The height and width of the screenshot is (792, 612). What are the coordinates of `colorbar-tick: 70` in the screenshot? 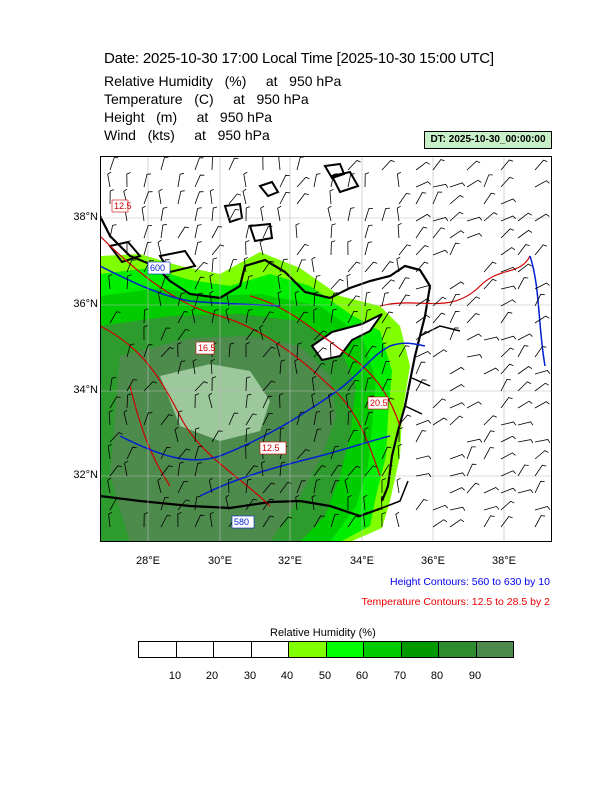 It's located at (400, 676).